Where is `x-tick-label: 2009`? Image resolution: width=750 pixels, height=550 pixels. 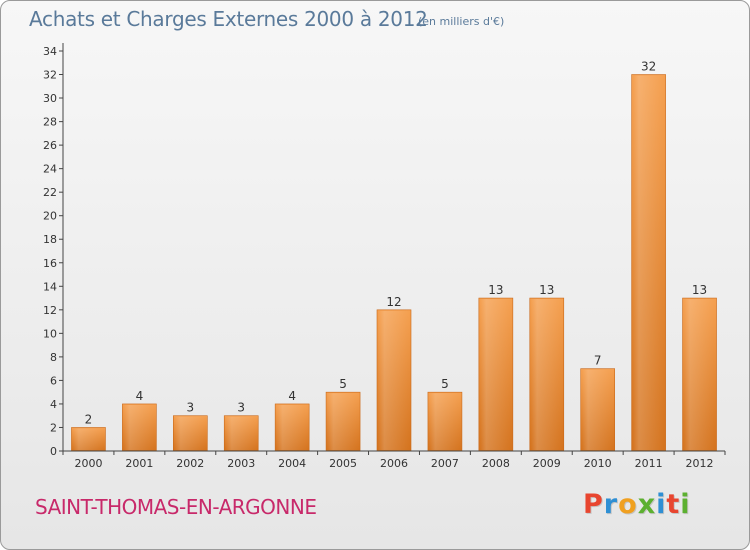
x-tick-label: 2009 is located at coordinates (547, 463).